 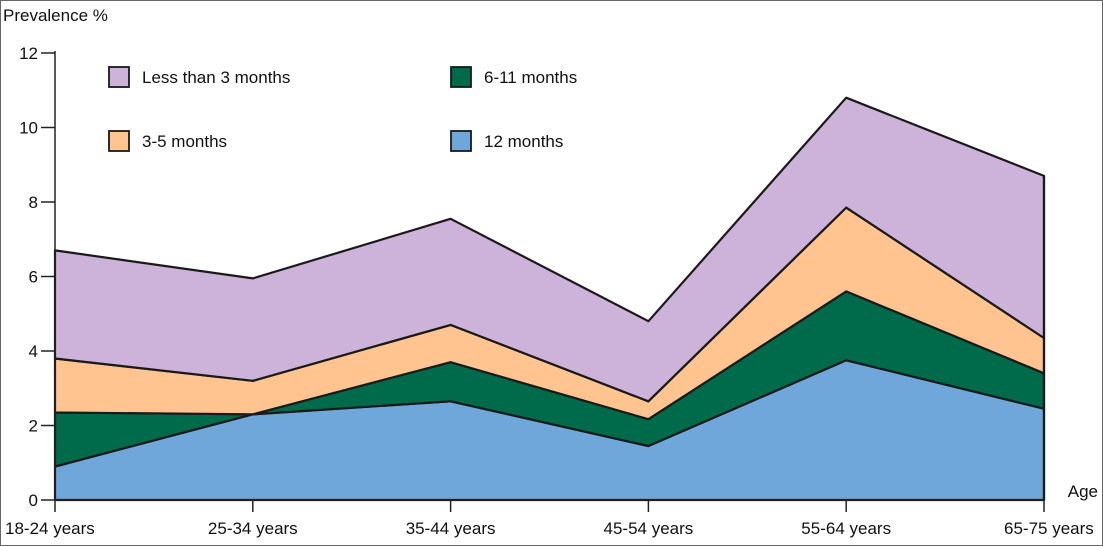 I want to click on legend-label-3-5-months: 3-5 months, so click(x=184, y=141).